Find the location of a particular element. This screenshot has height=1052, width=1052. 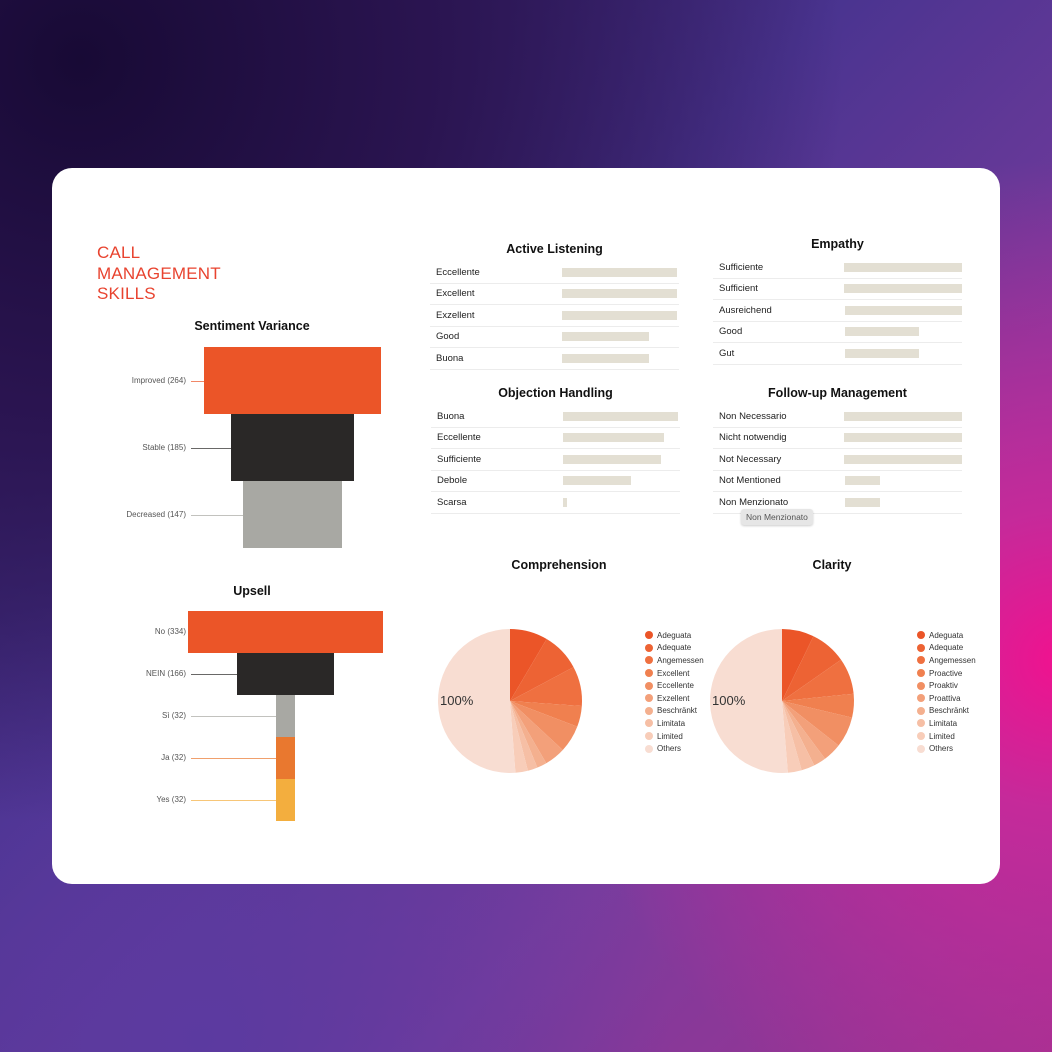

follow-up-title: Follow-up Management is located at coordinates (837, 393).